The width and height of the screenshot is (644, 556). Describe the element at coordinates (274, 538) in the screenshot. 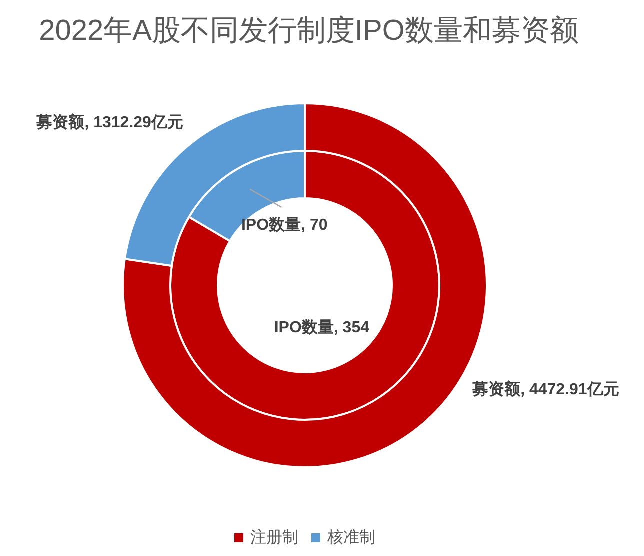

I see `legend-label: 注册制` at that location.